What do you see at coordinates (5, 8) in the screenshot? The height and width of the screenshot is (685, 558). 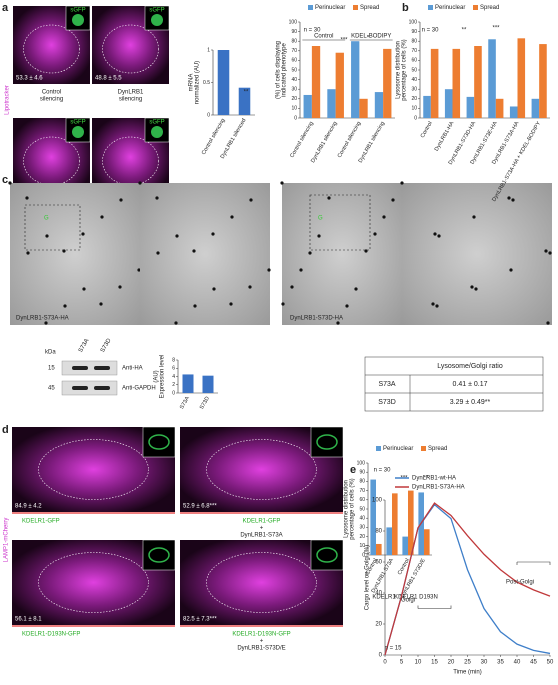 I see `panel-letter: a` at bounding box center [5, 8].